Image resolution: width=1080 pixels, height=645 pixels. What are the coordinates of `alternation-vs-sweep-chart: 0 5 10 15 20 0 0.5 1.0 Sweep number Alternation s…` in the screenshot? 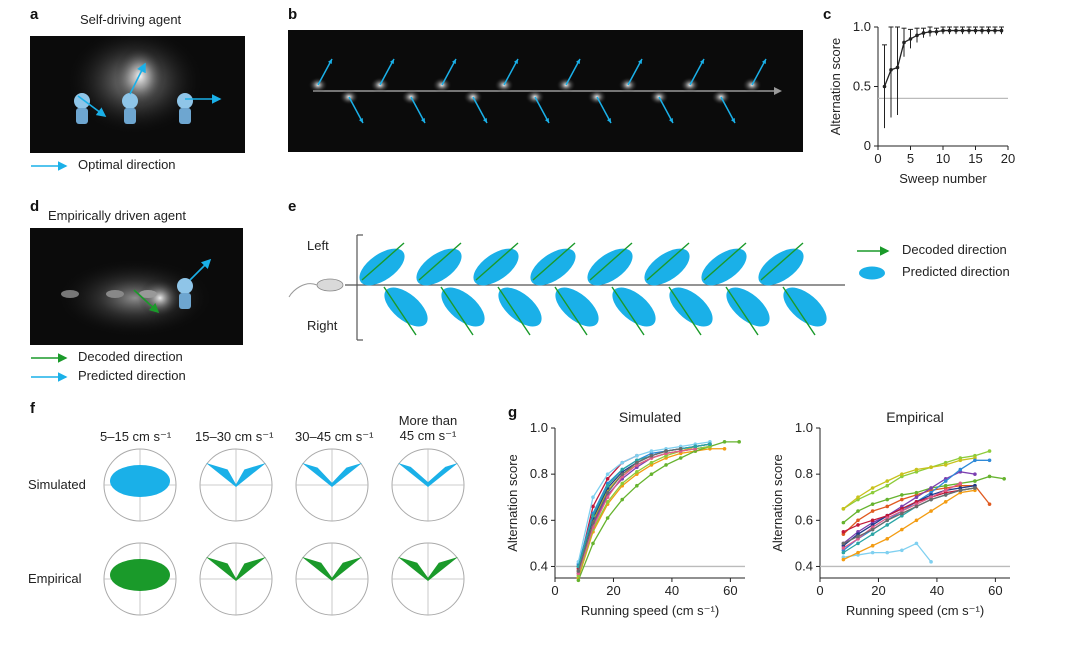 It's located at (921, 102).